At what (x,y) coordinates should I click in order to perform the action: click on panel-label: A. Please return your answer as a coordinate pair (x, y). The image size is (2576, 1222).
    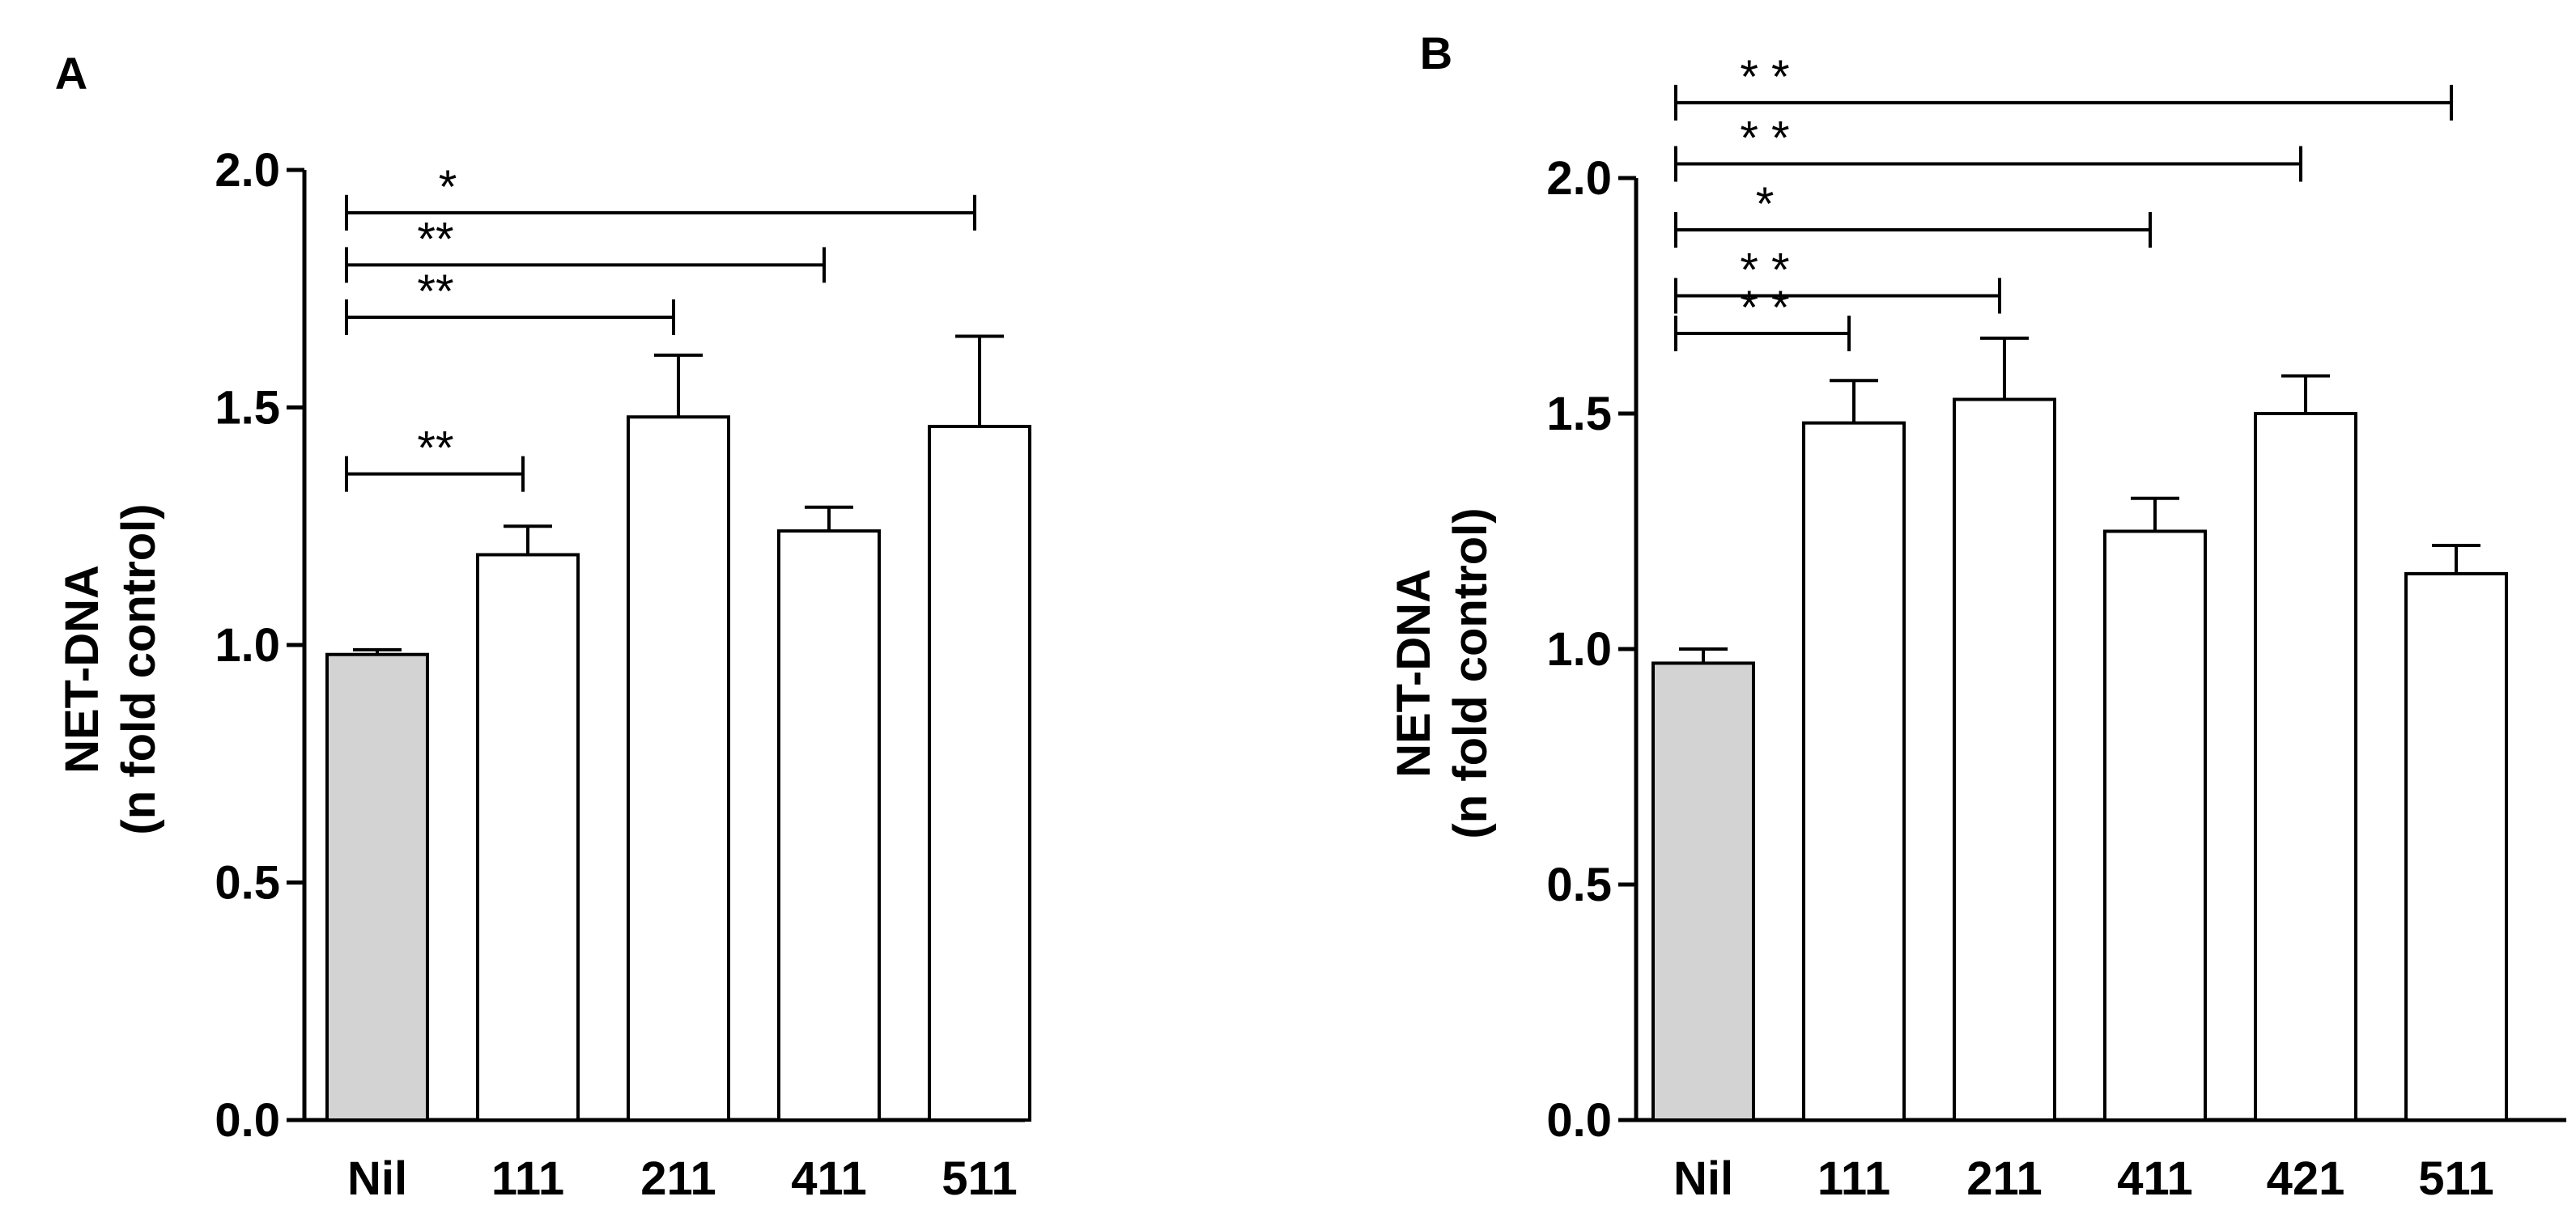
    Looking at the image, I should click on (71, 73).